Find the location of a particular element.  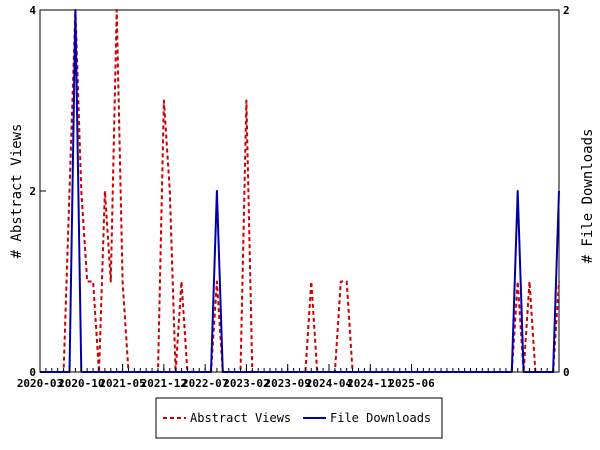

x-tick-label: 2024-04 is located at coordinates (329, 383).